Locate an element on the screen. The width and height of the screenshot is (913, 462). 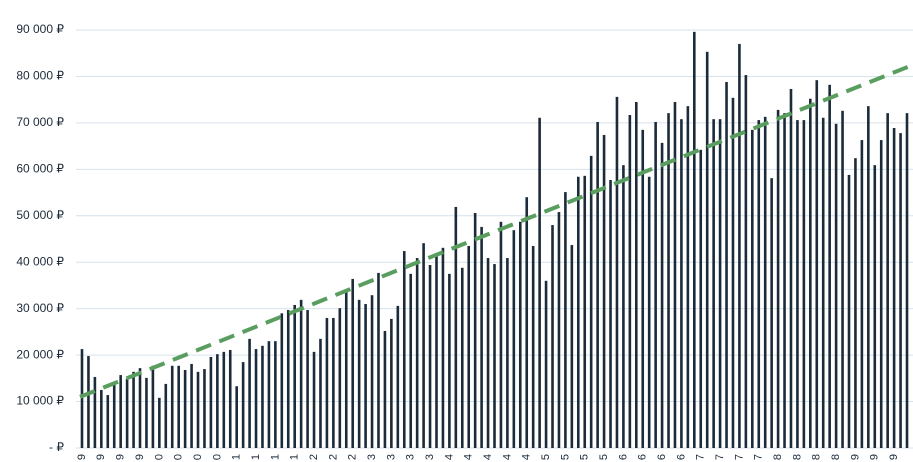
y-tick-label: - ₽ is located at coordinates (56, 447).